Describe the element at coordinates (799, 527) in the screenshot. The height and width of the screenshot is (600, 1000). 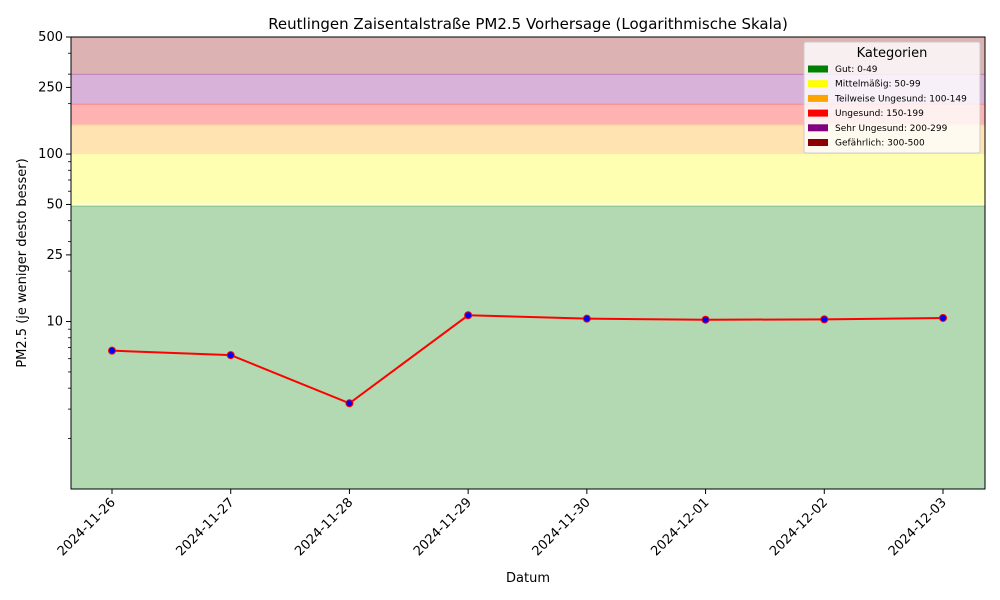
I see `x-tick-label: 2024-12-02` at that location.